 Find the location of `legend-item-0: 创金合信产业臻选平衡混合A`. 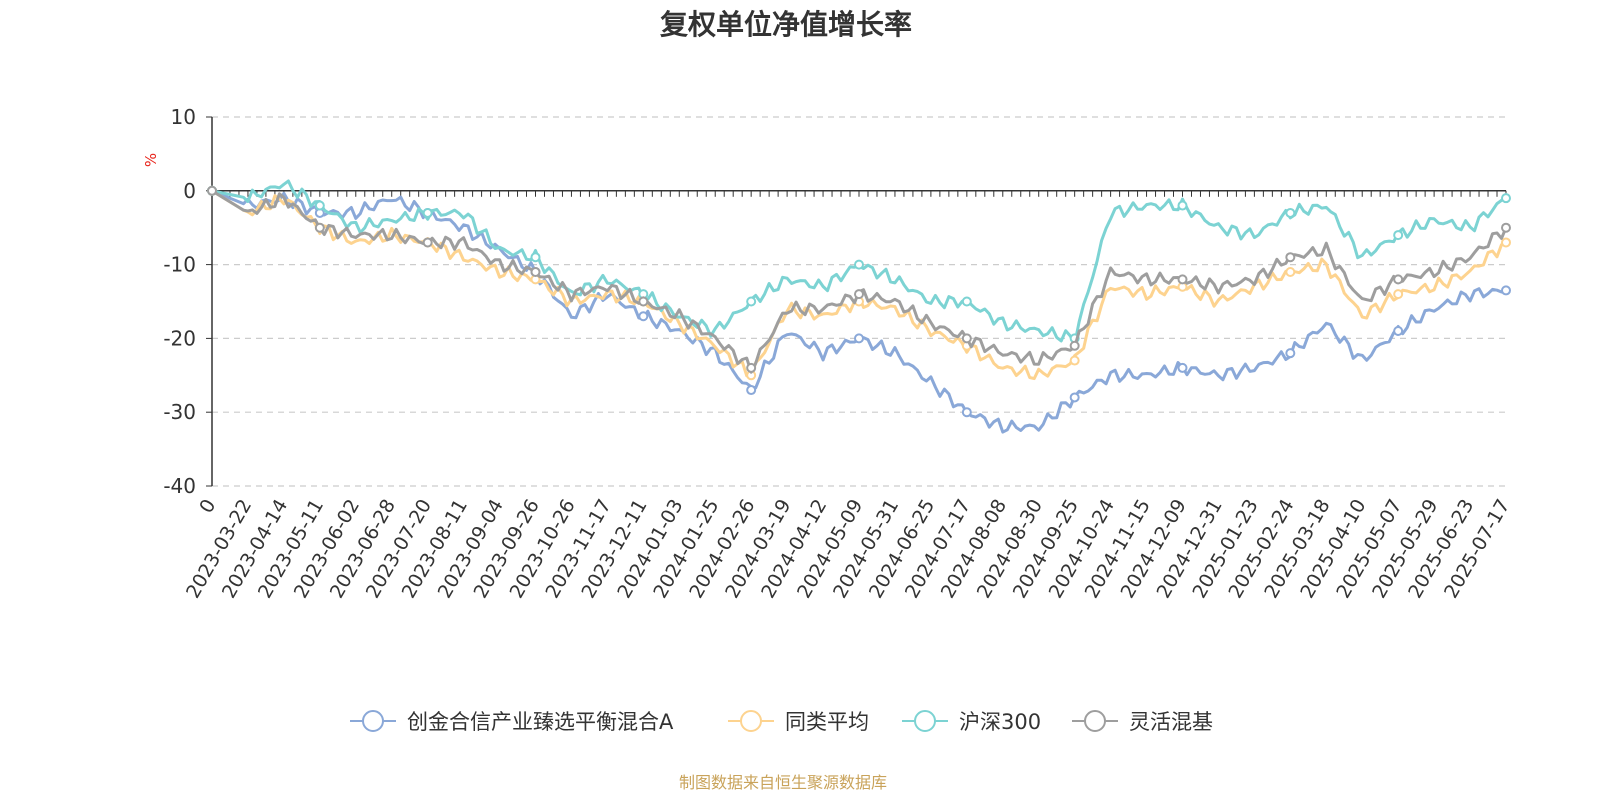

legend-item-0: 创金合信产业臻选平衡混合A is located at coordinates (512, 722).